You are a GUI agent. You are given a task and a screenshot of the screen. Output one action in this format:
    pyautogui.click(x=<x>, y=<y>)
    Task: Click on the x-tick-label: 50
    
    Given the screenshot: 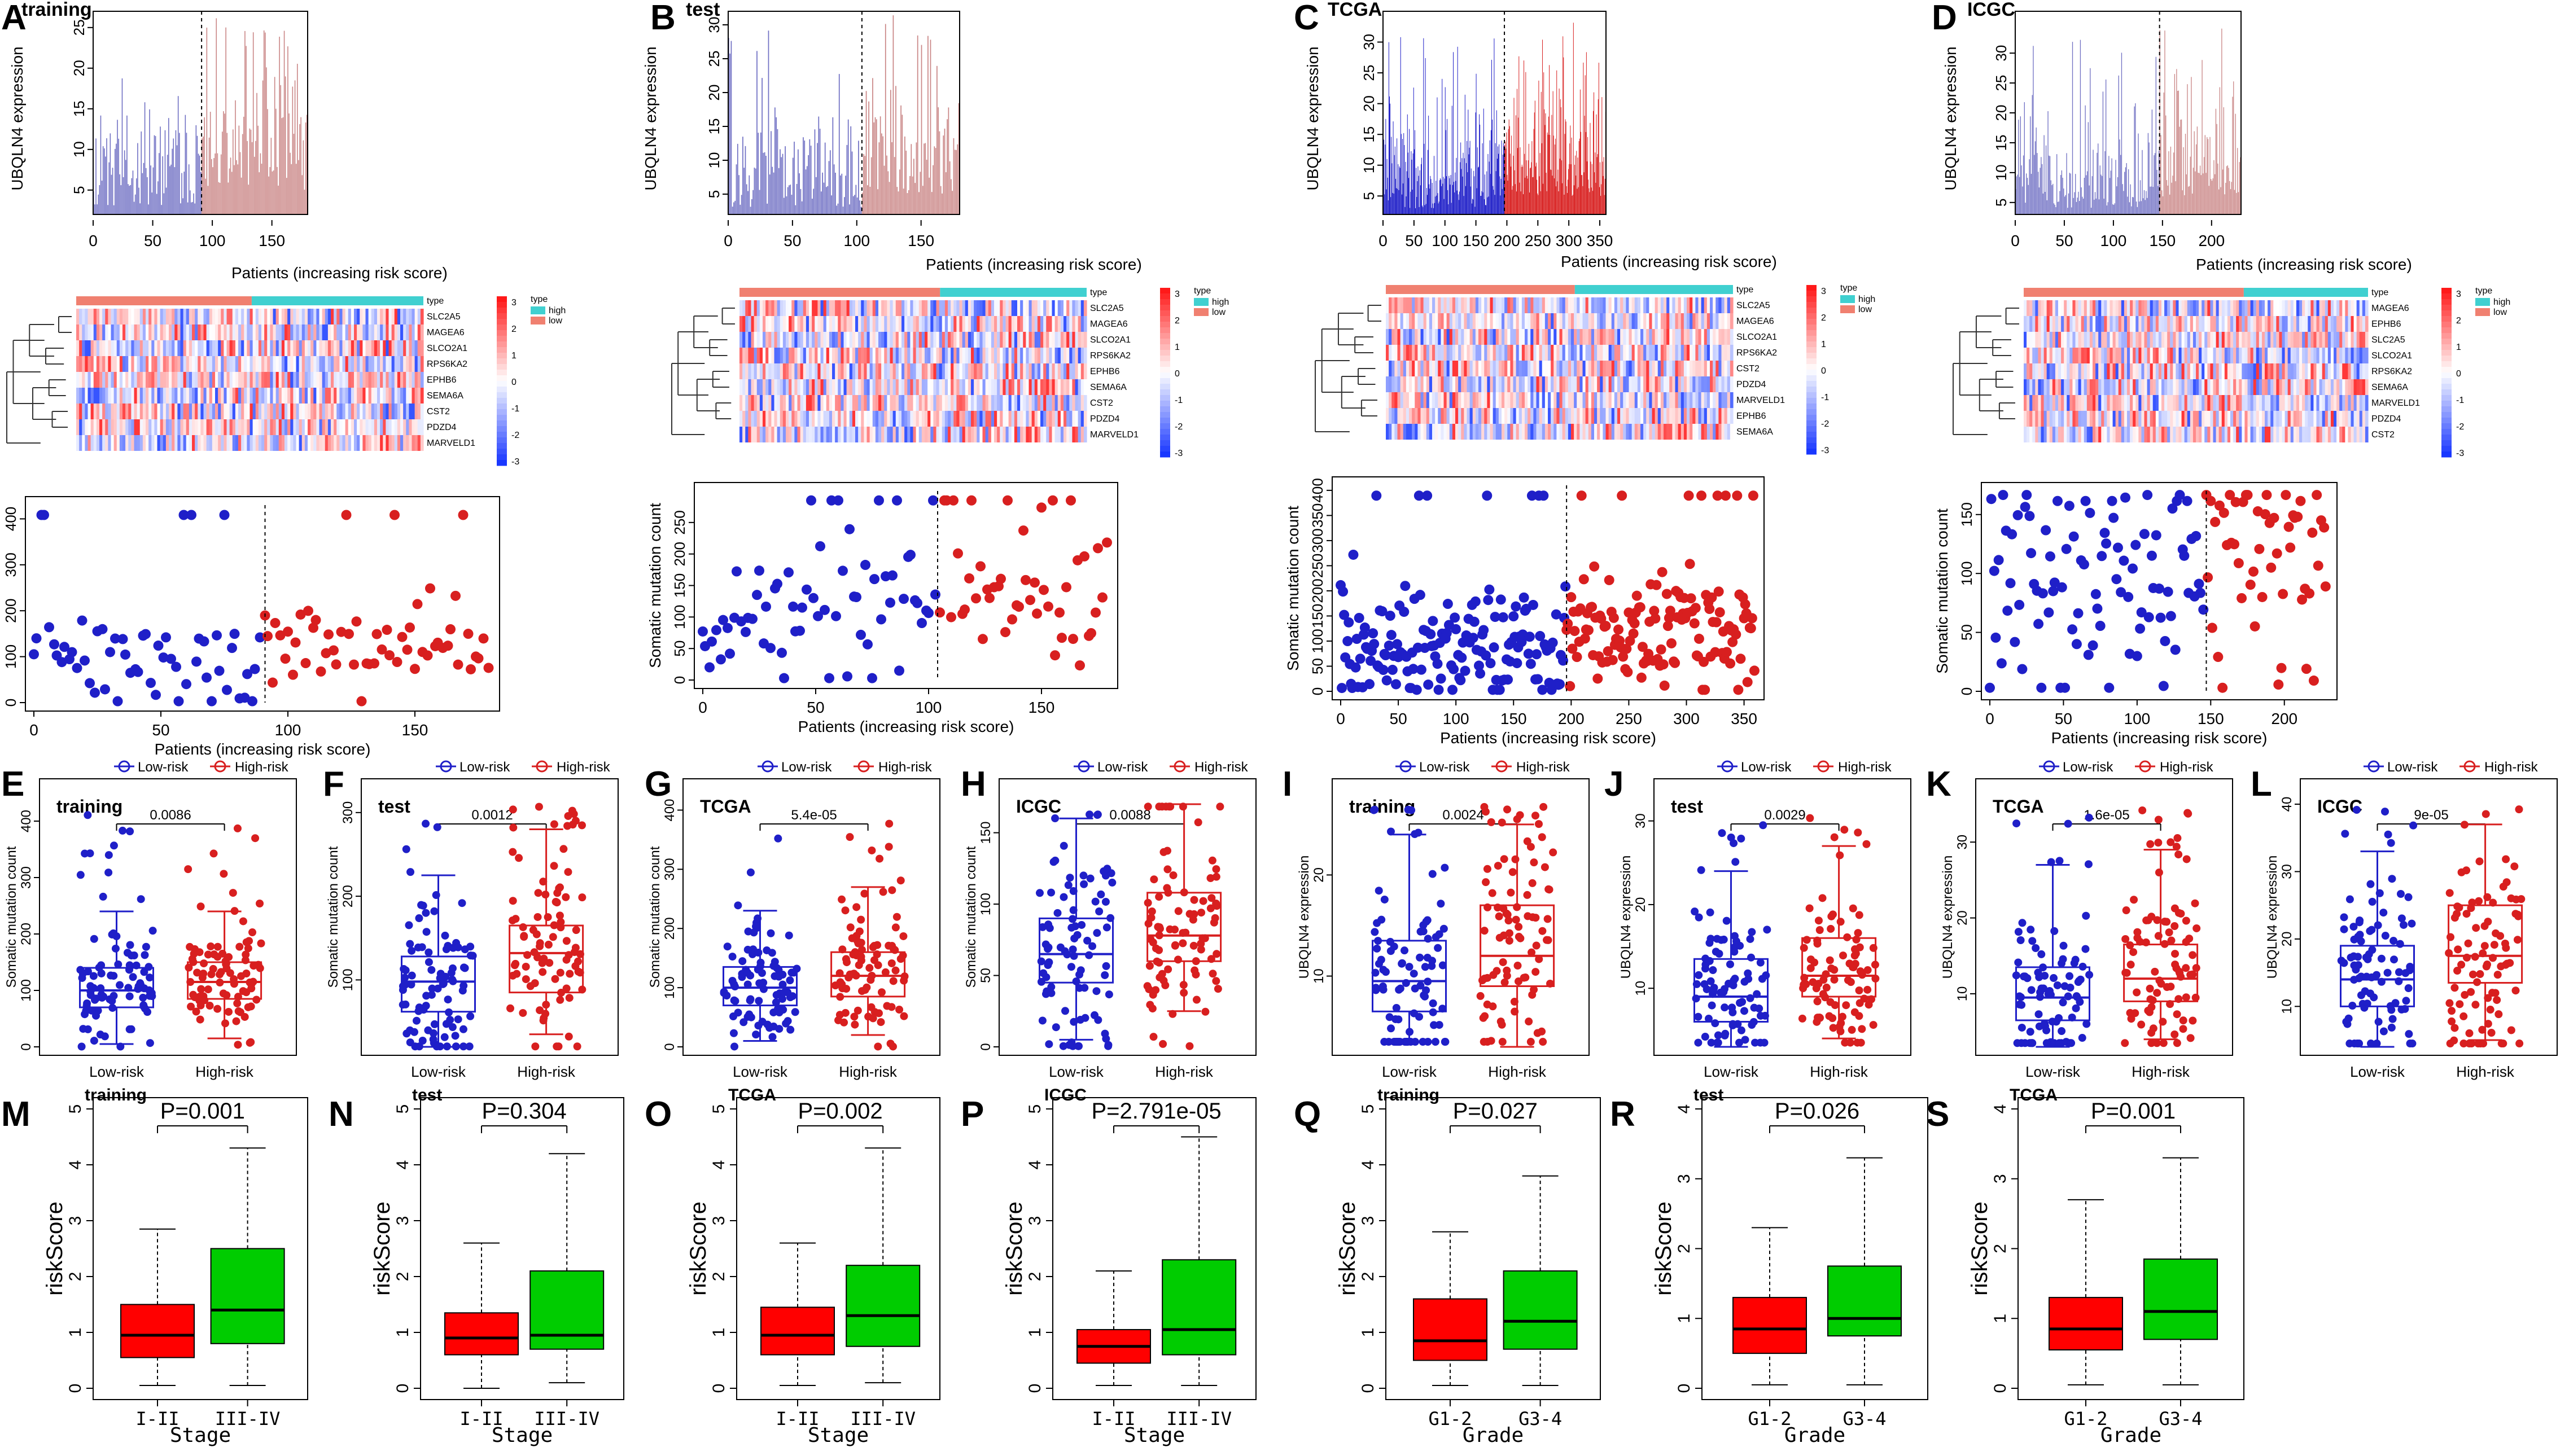 What is the action you would take?
    pyautogui.click(x=815, y=707)
    